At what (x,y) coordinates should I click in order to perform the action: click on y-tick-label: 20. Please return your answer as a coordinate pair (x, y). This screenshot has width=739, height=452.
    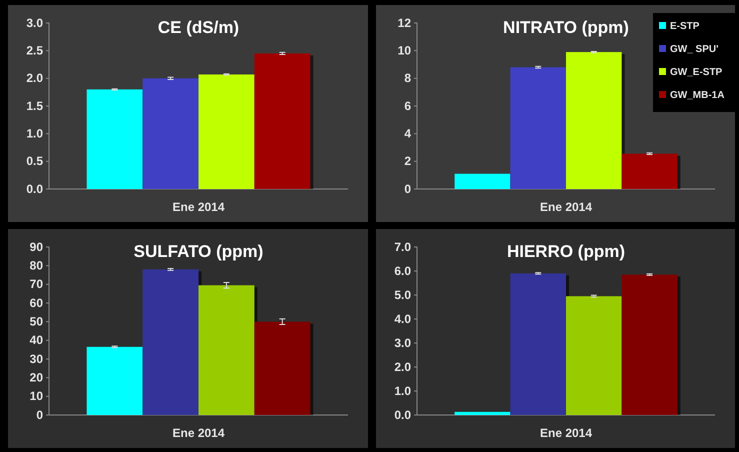
    Looking at the image, I should click on (37, 377).